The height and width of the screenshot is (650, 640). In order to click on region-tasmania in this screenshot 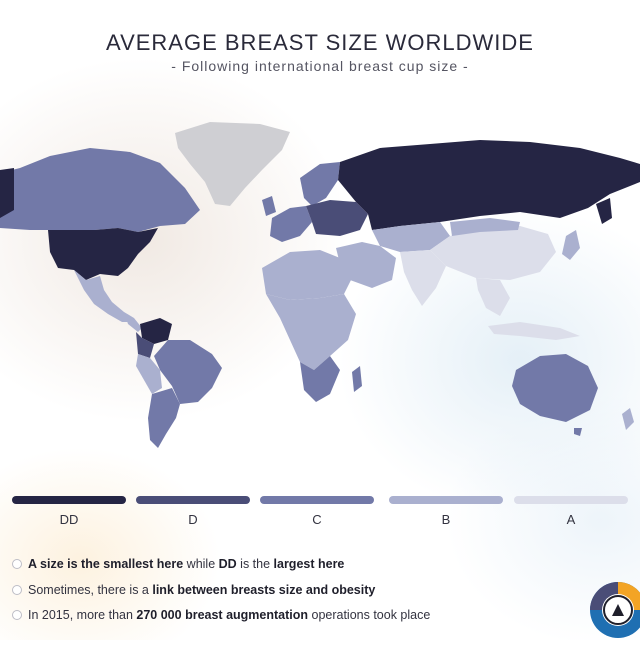, I will do `click(578, 432)`.